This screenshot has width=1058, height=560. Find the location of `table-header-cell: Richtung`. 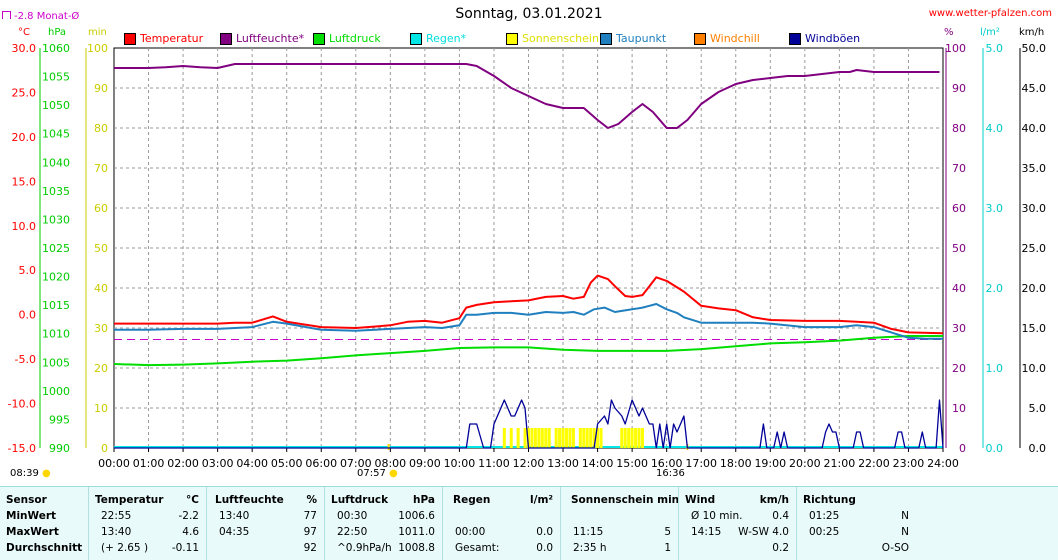

table-header-cell: Richtung is located at coordinates (829, 500).